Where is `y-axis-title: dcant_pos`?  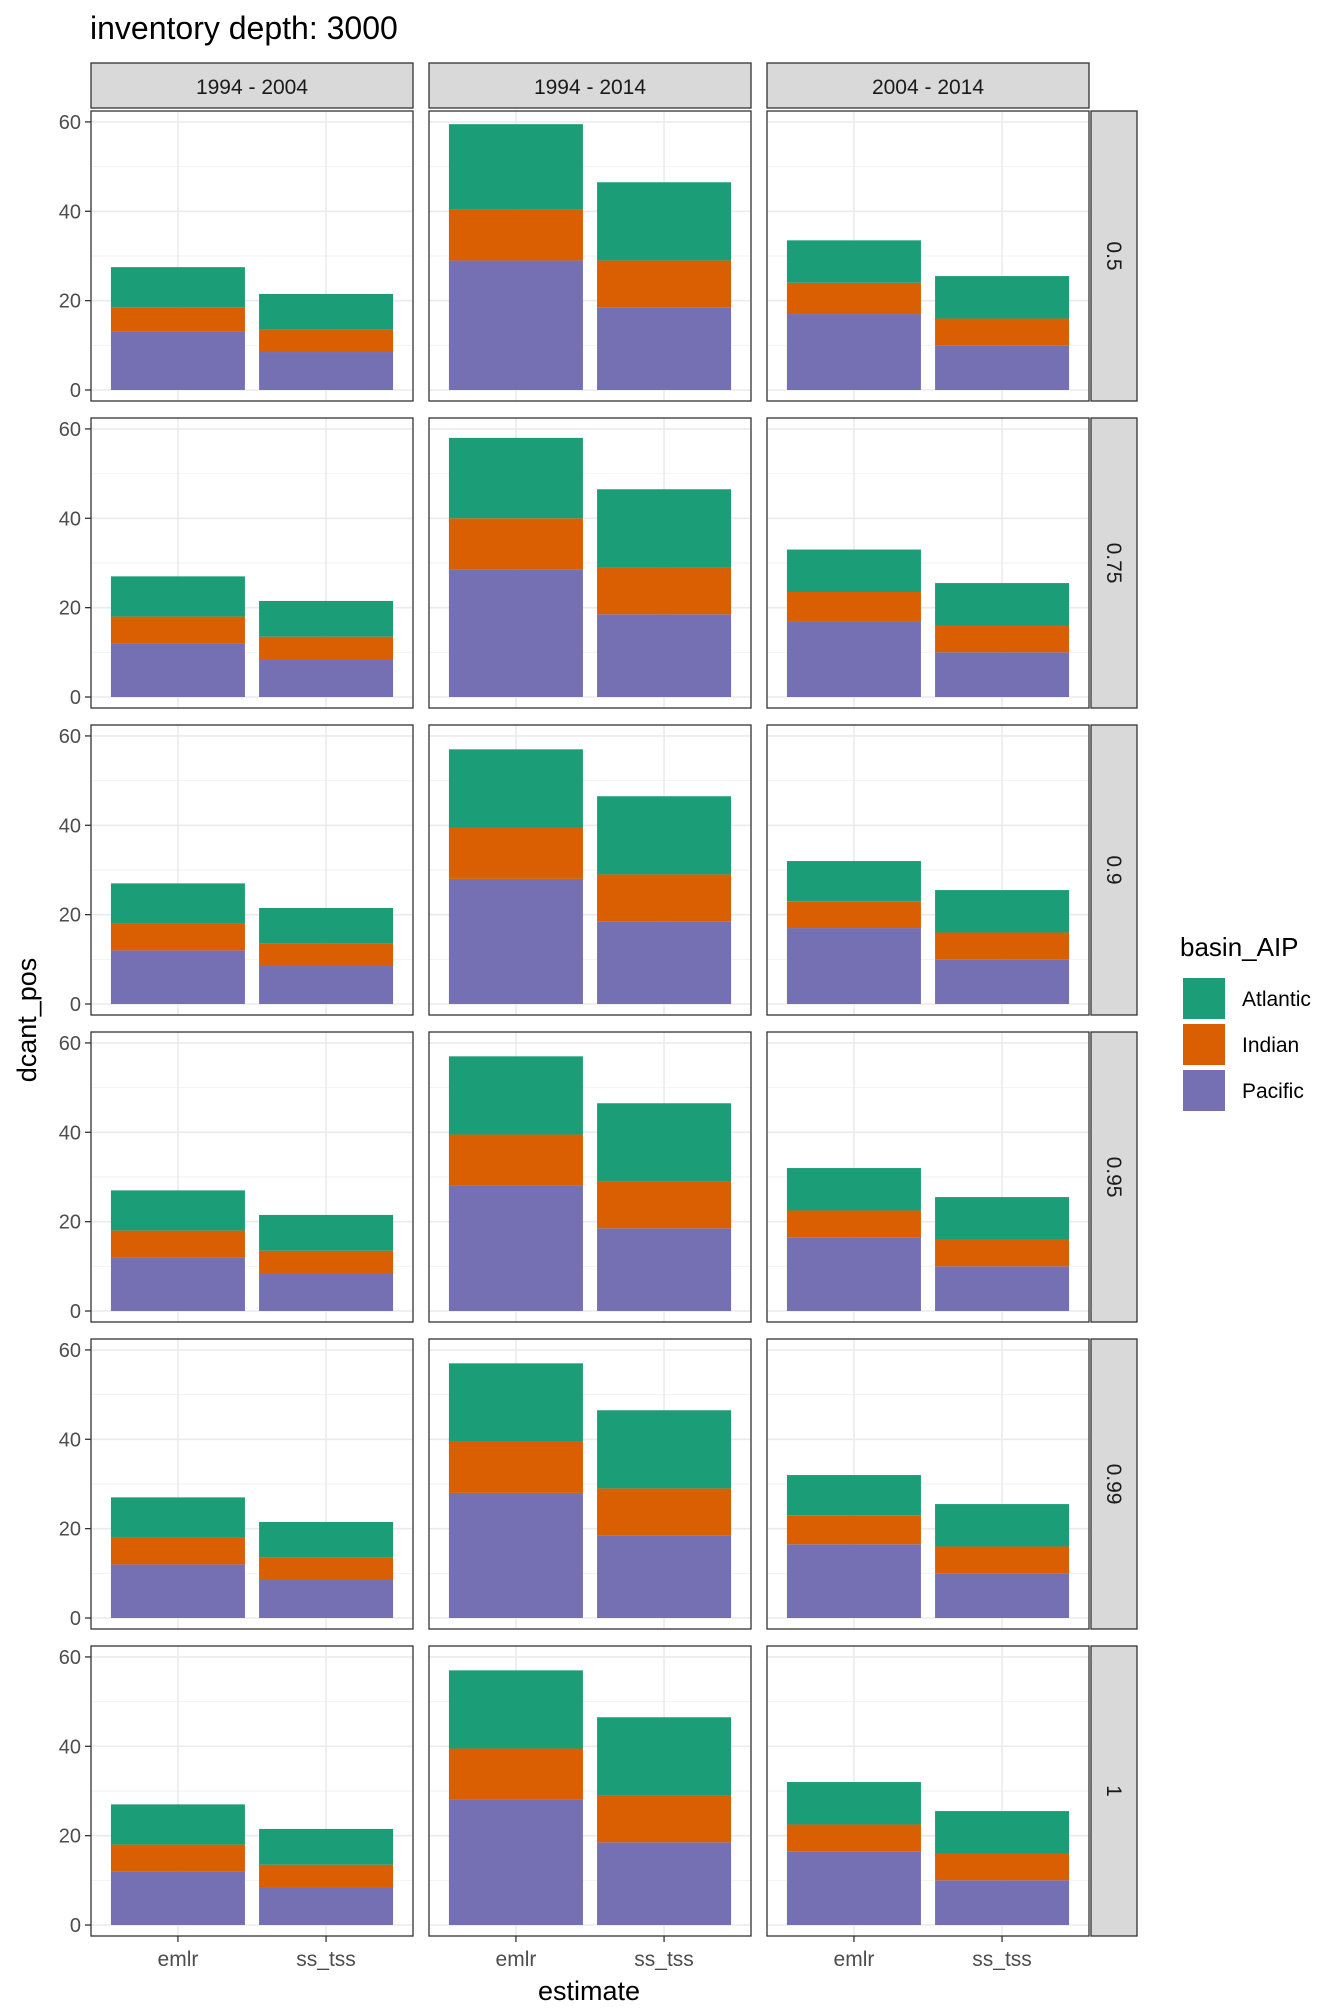
y-axis-title: dcant_pos is located at coordinates (27, 1020).